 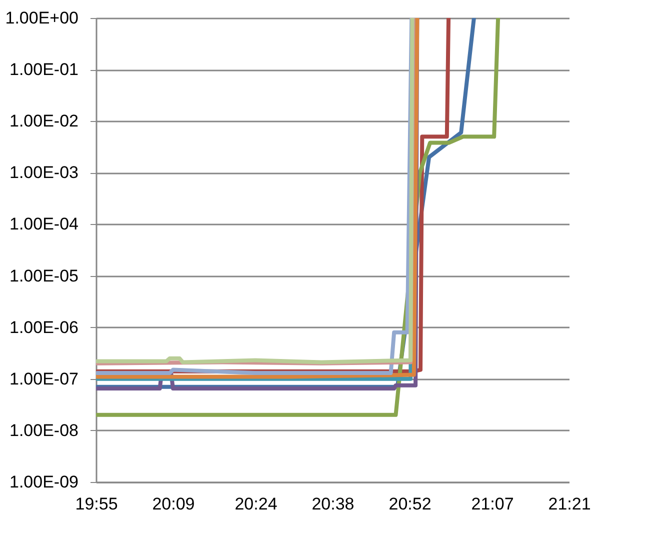 I want to click on y-tick-label: 1.00E-02, so click(x=44, y=121).